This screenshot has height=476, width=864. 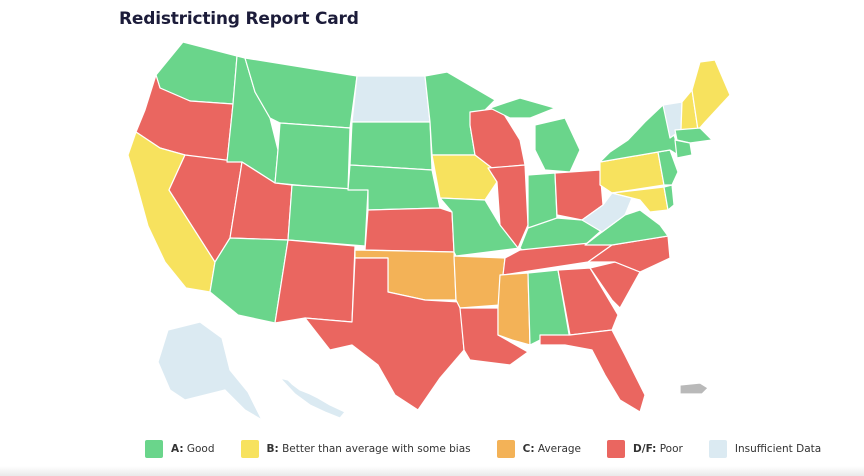 I want to click on page-title: Redistricting Report Card, so click(x=239, y=19).